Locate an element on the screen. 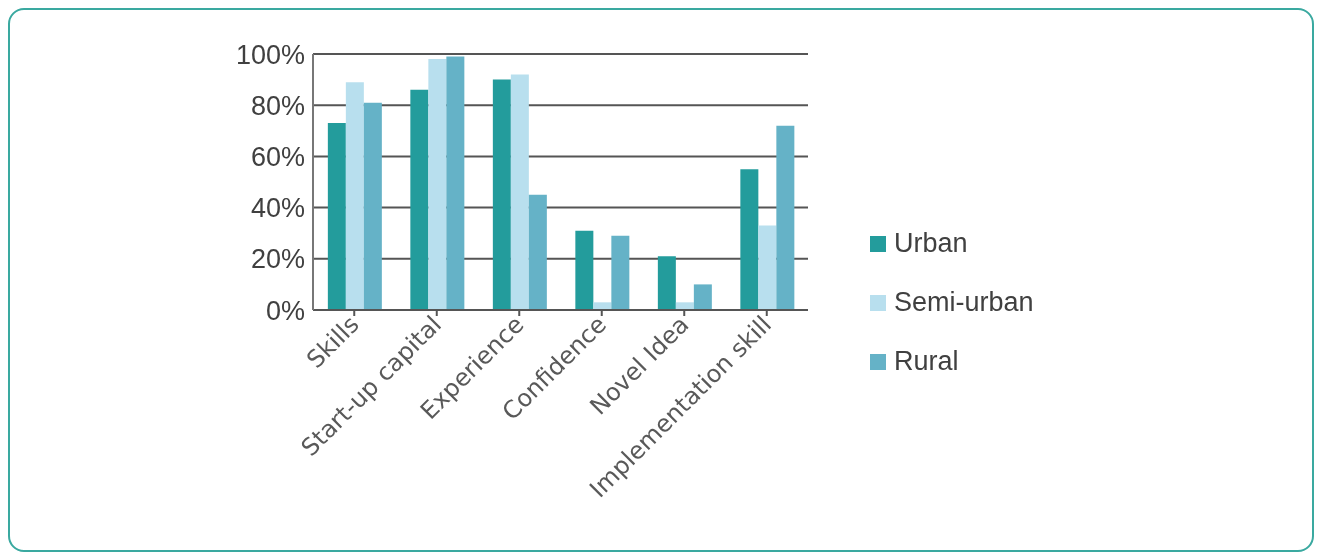 Image resolution: width=1322 pixels, height=559 pixels. y-tick-label: 40% is located at coordinates (277, 208).